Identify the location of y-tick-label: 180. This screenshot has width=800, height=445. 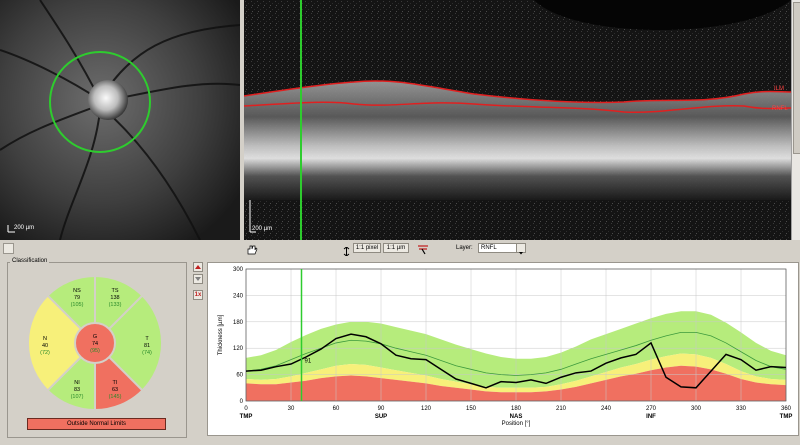
(238, 323).